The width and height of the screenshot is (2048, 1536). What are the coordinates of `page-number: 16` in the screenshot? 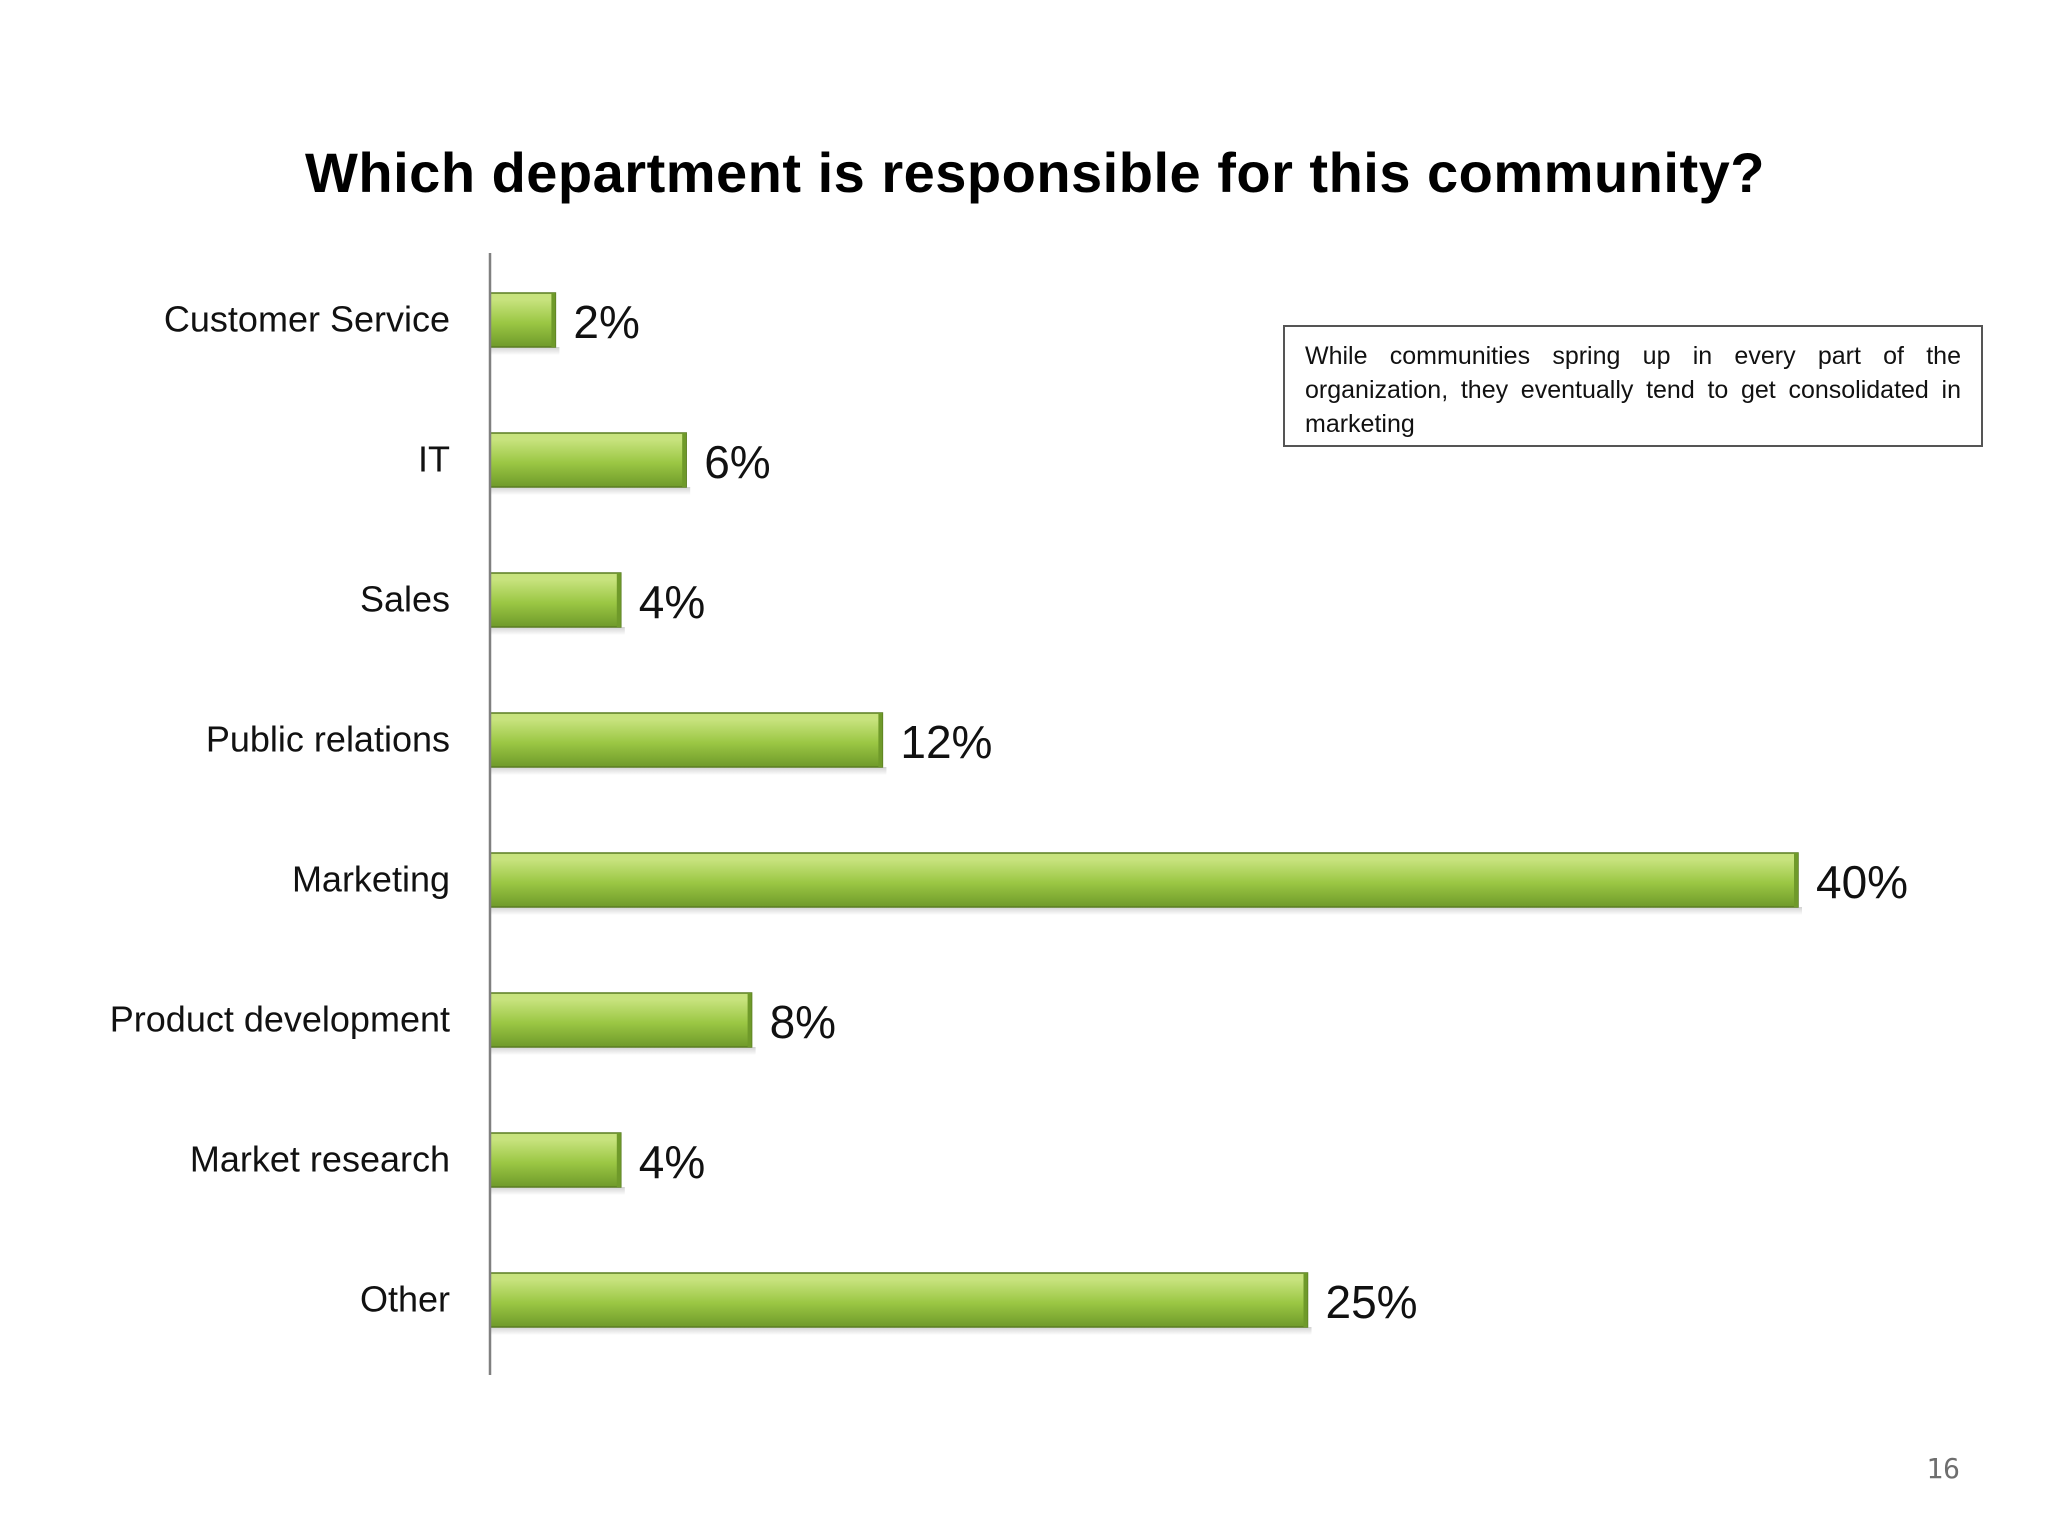 It's located at (1943, 1468).